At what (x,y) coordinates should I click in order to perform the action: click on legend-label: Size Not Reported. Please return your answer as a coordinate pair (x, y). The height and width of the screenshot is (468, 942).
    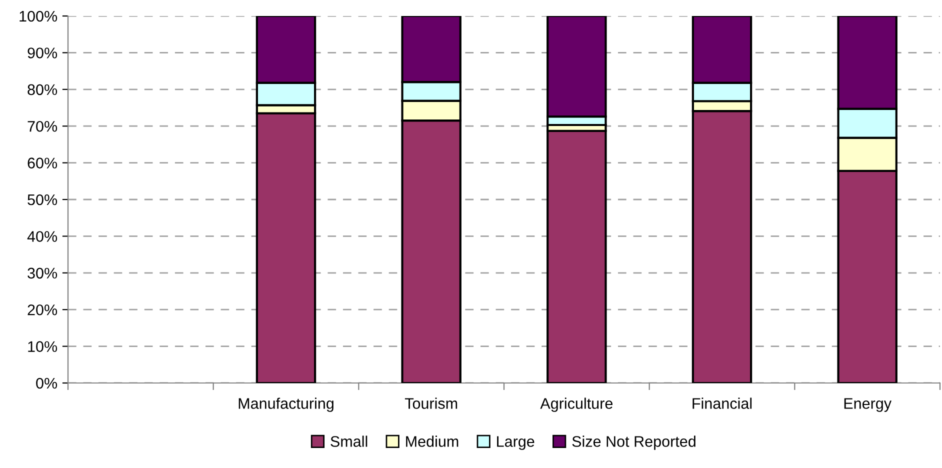
    Looking at the image, I should click on (634, 443).